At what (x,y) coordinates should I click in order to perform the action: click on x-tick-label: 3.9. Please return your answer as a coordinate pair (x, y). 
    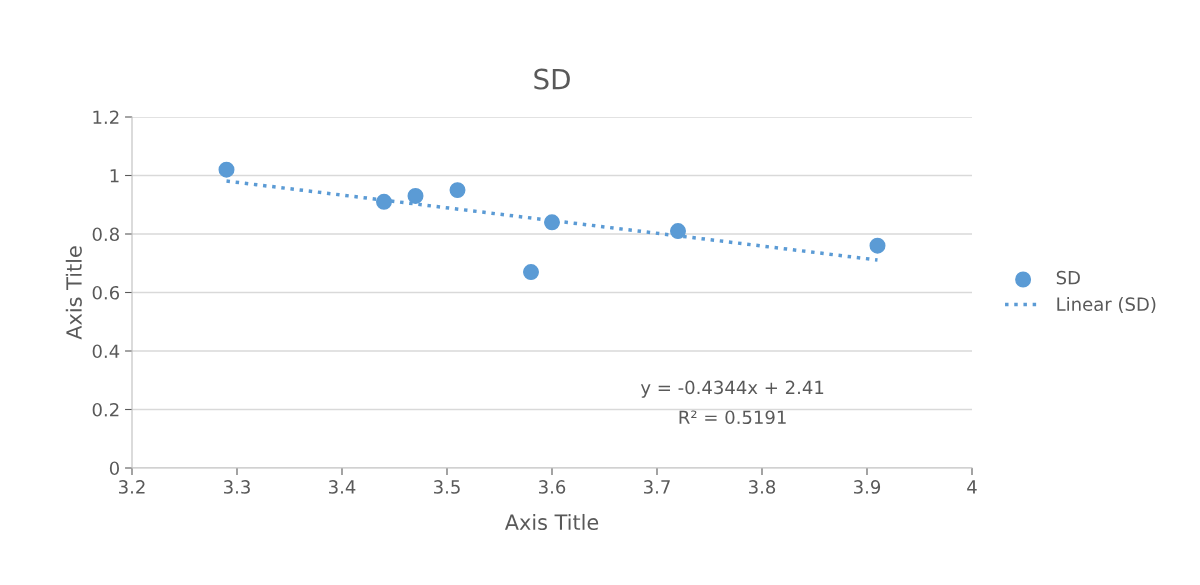
    Looking at the image, I should click on (867, 487).